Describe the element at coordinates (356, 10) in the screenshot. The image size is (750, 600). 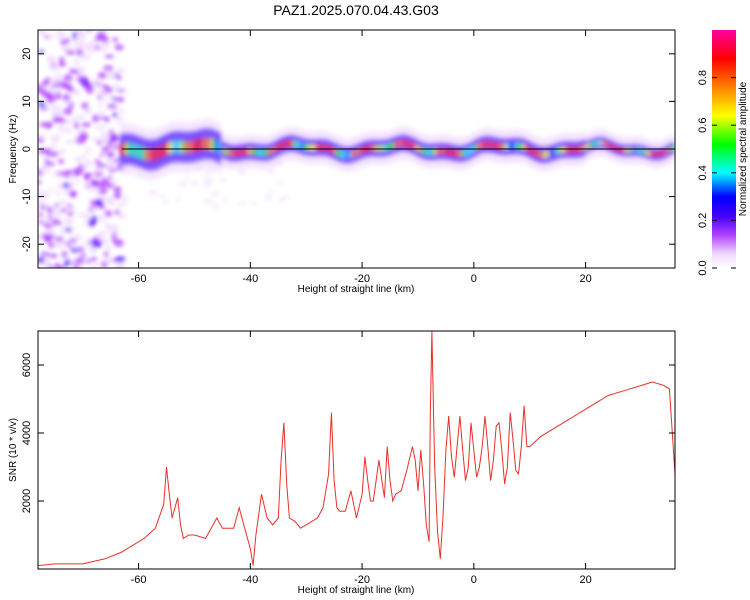
I see `figure-title: PAZ1.2025.070.04.43.G03` at that location.